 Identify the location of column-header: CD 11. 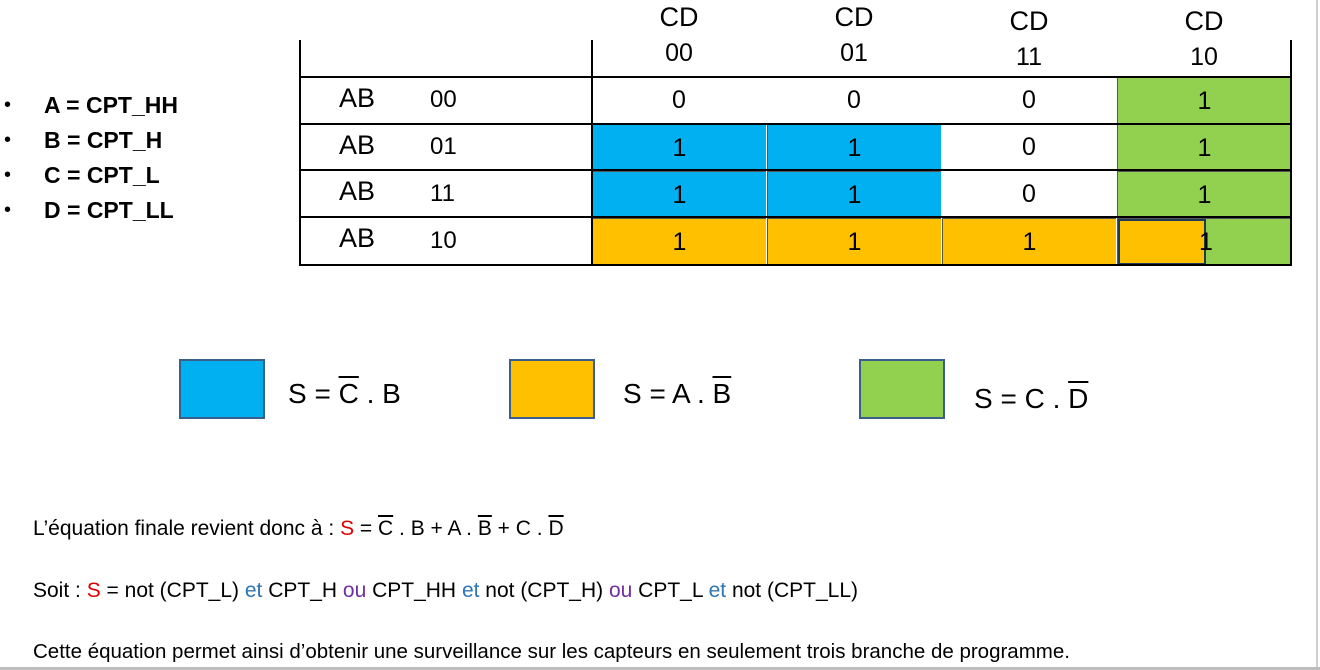
(1029, 39).